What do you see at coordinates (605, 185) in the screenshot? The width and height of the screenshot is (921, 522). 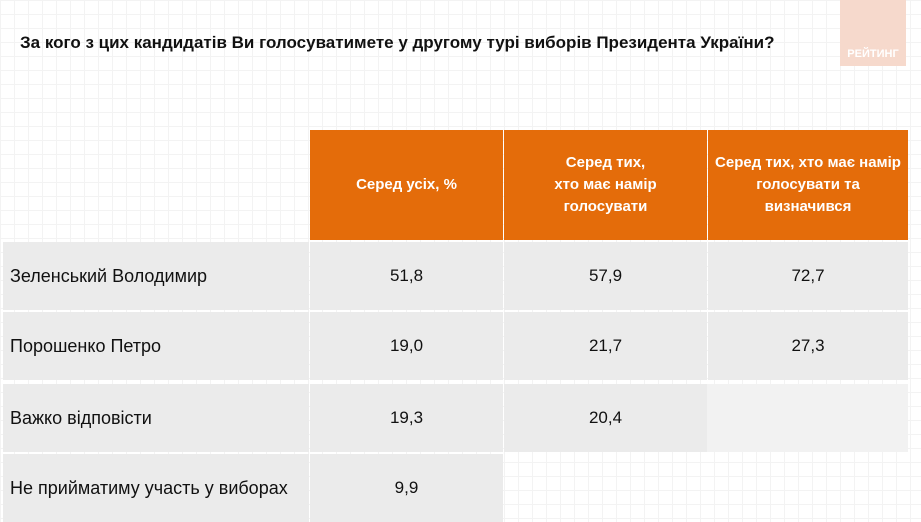 I see `column-header: Серед тих, хто має намір голосувати` at bounding box center [605, 185].